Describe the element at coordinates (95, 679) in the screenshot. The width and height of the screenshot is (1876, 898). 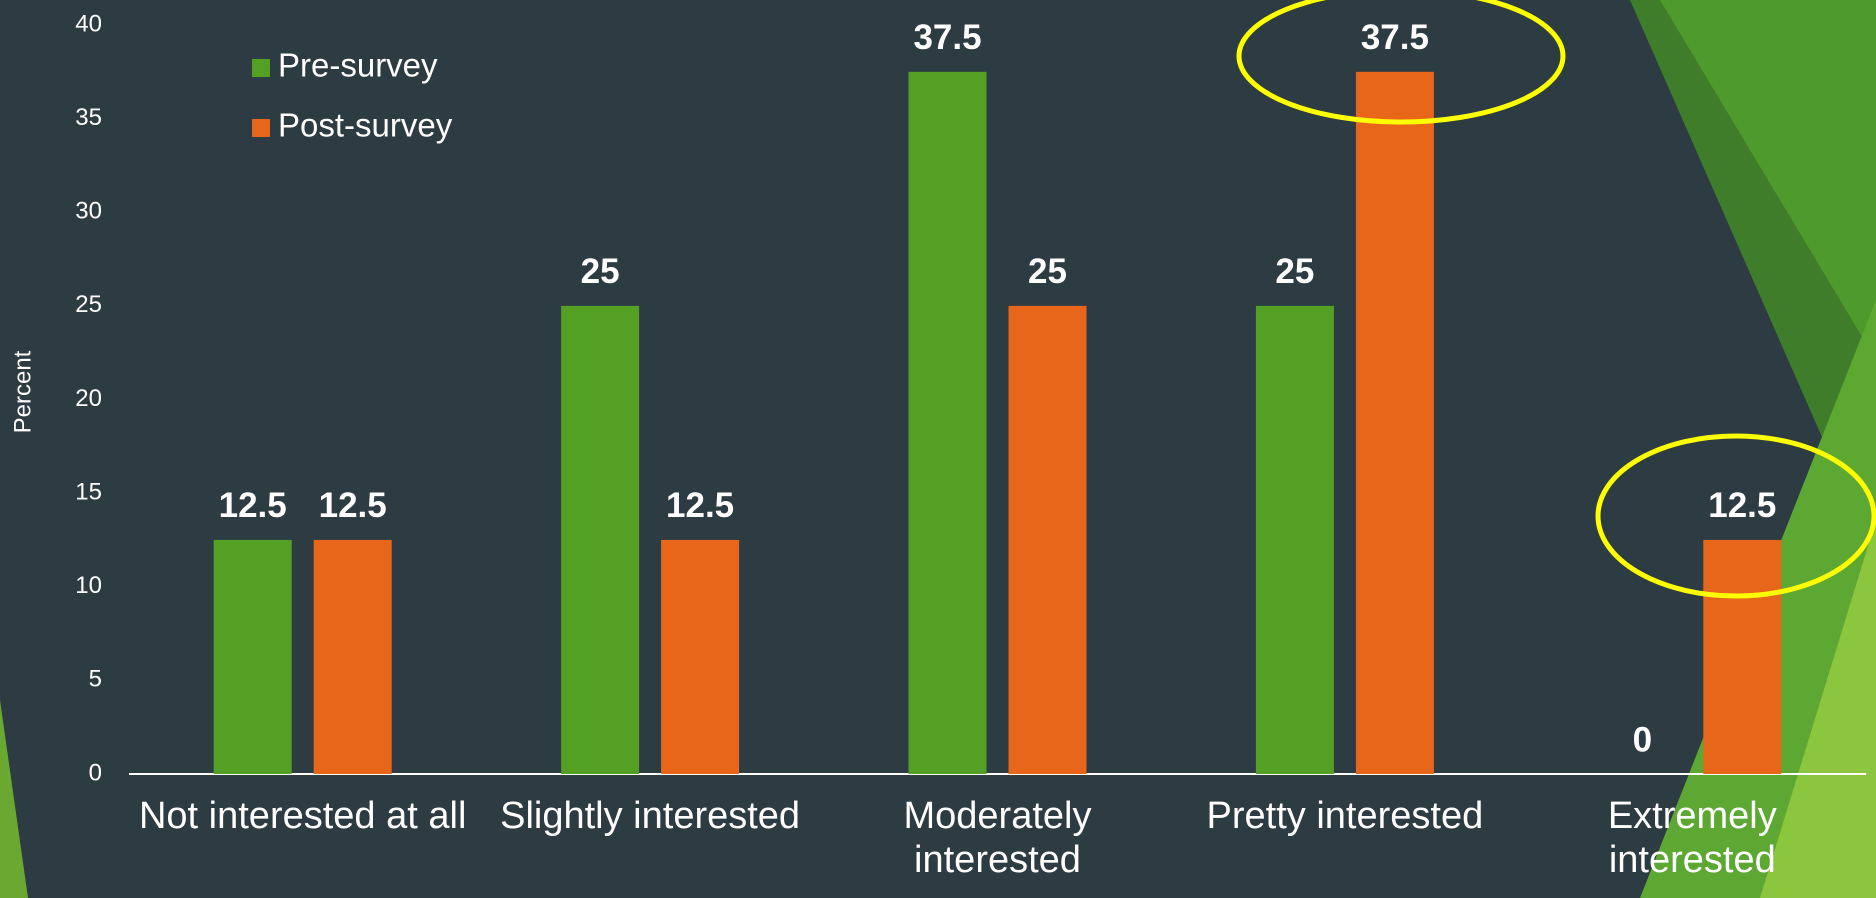
I see `y-tick-label: 5` at that location.